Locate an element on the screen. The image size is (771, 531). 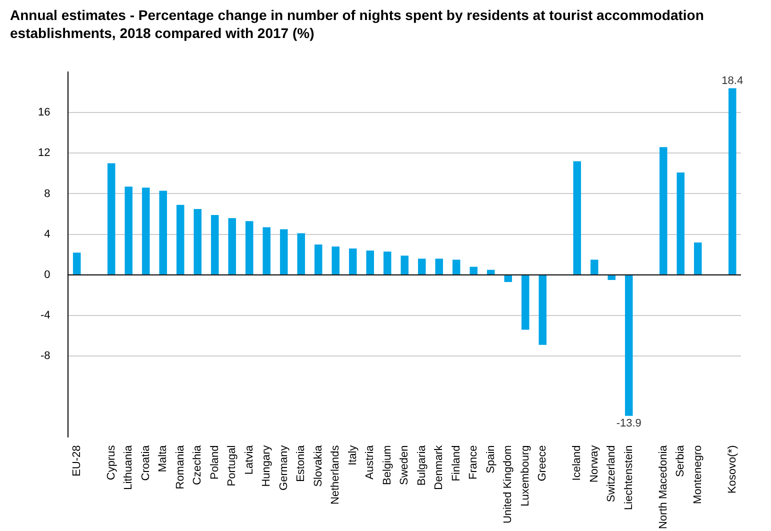
x-tick-label: France is located at coordinates (474, 462).